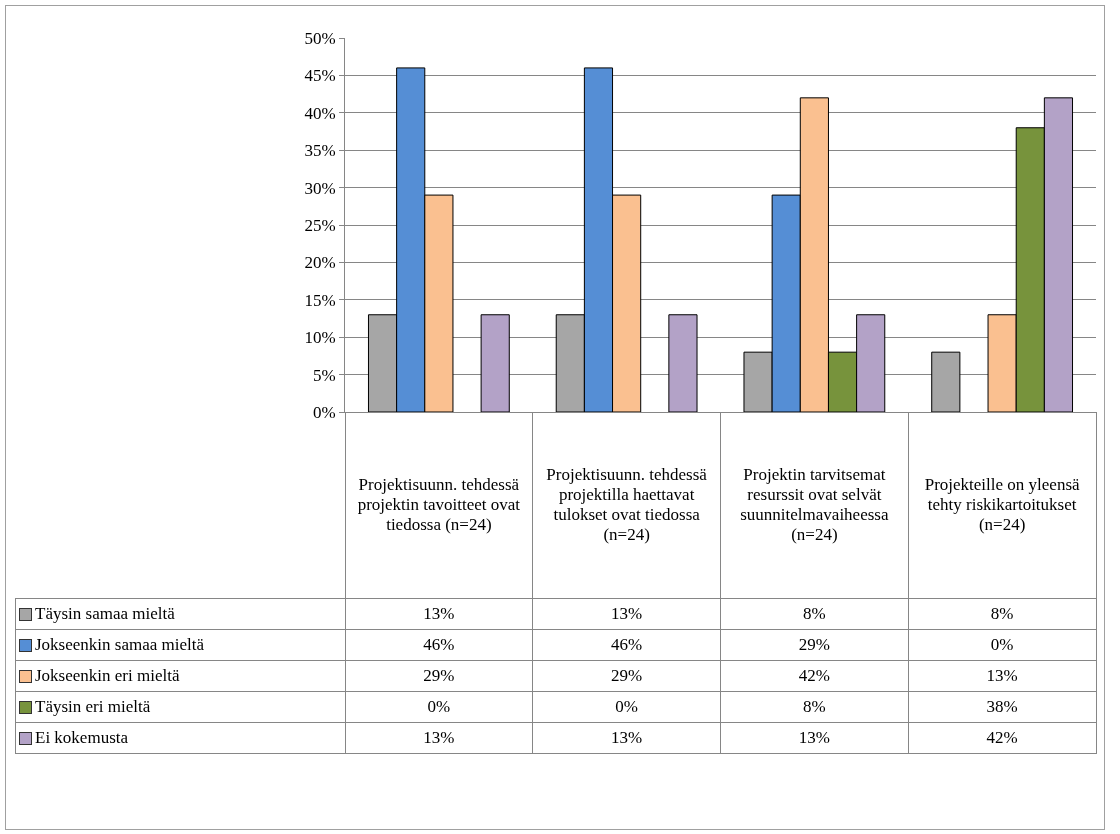  Describe the element at coordinates (626, 505) in the screenshot. I see `x-tick-label: Projektisuunn. tehdessä projektilla haettavat tulokset ovat tiedossa (n=24)` at that location.